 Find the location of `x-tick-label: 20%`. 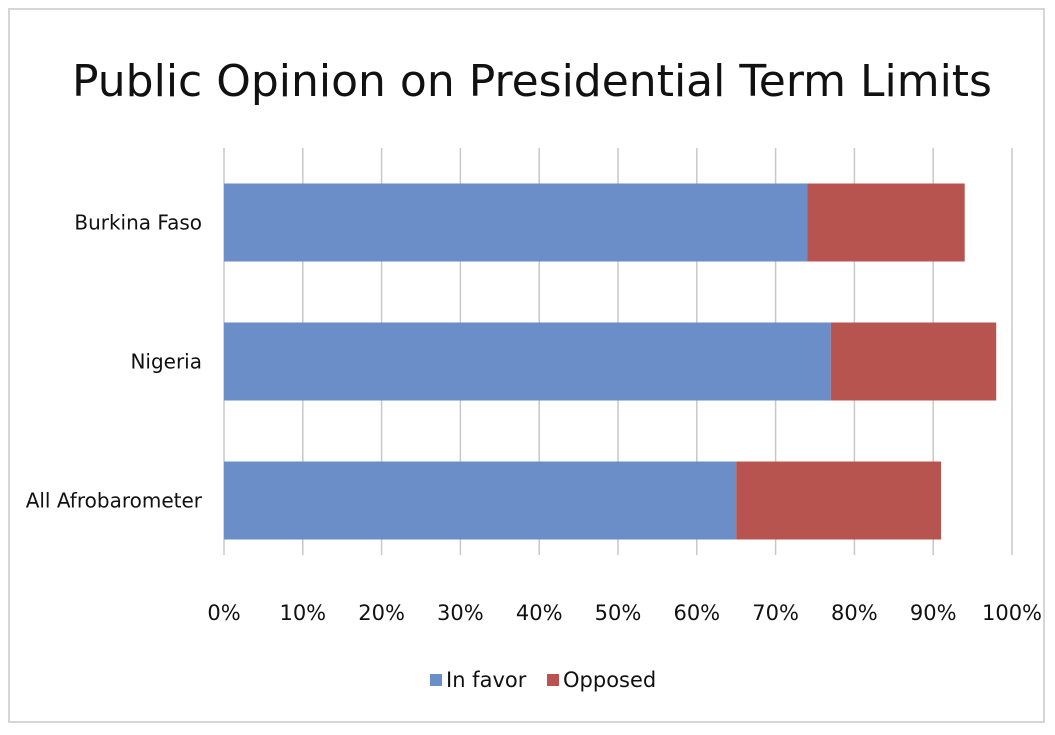

x-tick-label: 20% is located at coordinates (381, 613).